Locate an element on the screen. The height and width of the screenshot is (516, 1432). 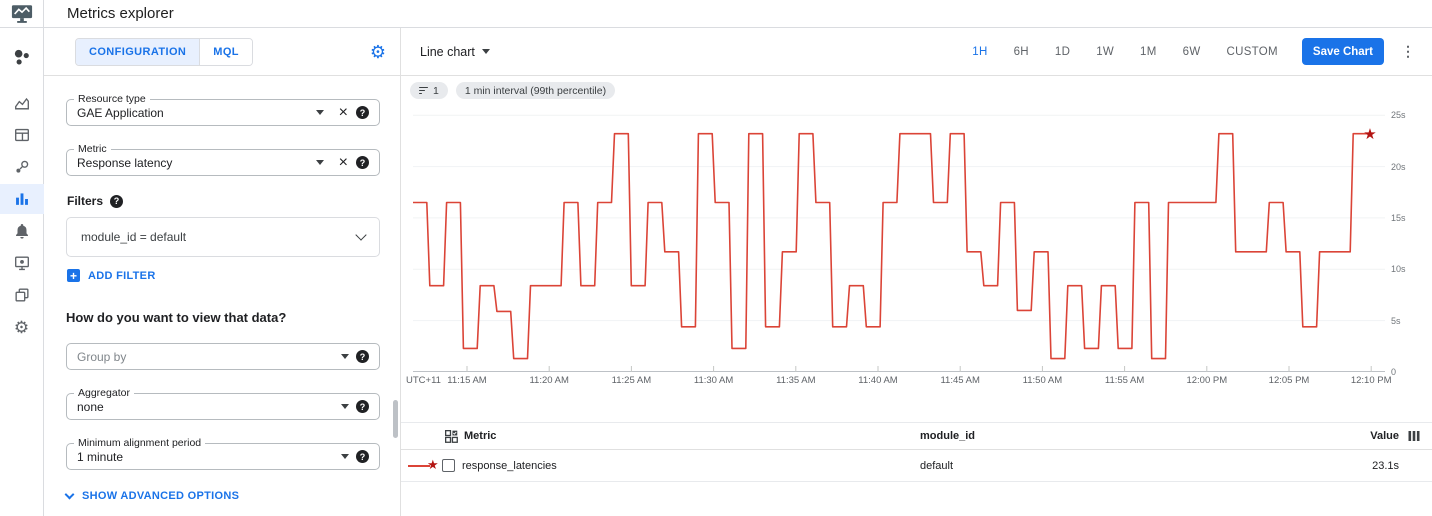
config-scrollbar is located at coordinates (395, 419).